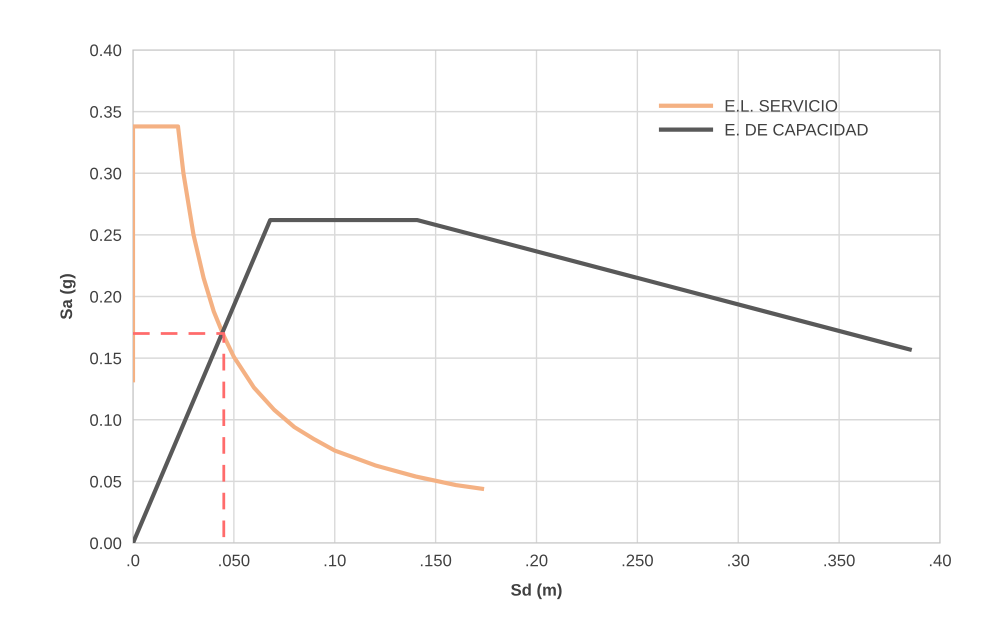  I want to click on y-tick-label: 0.30, so click(106, 174).